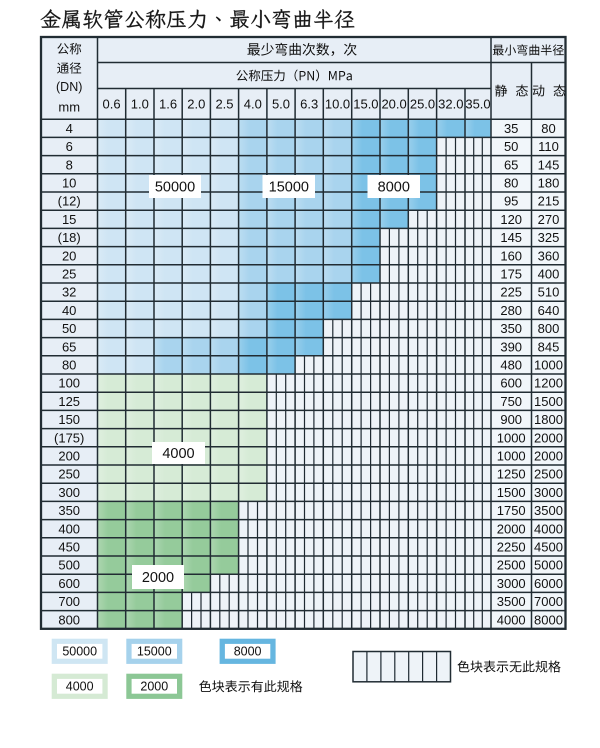 The height and width of the screenshot is (748, 600). What do you see at coordinates (365, 104) in the screenshot?
I see `svg-text: 15.0` at bounding box center [365, 104].